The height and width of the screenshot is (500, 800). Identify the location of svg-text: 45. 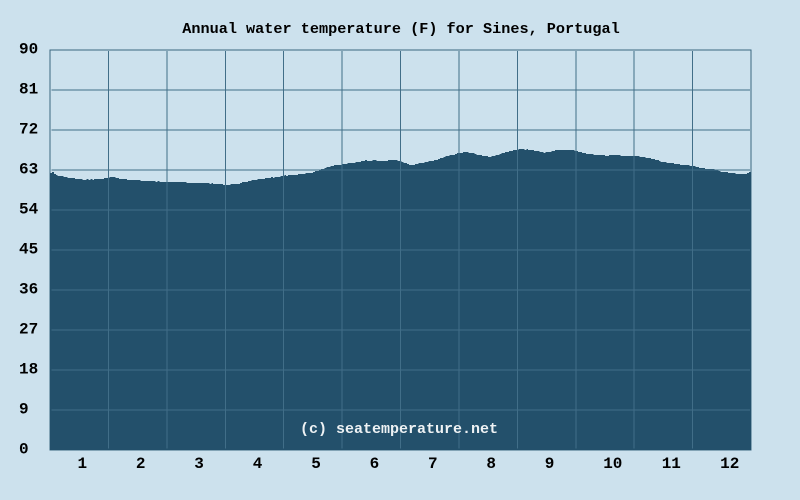
(28, 250).